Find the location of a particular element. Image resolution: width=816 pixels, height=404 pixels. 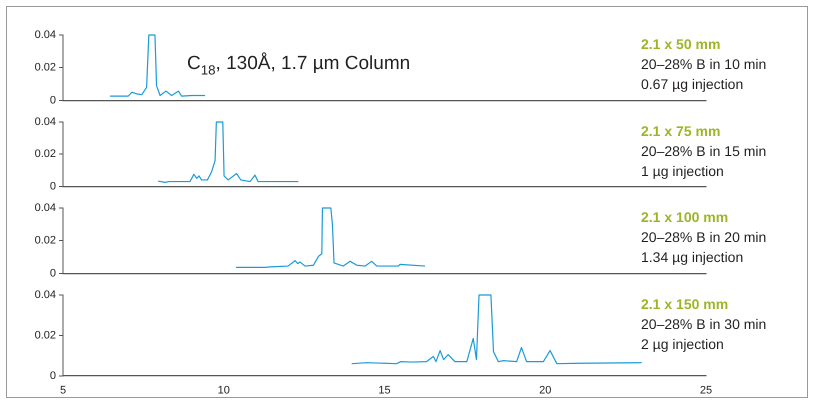

annotation: 2.1 x 100 mm is located at coordinates (684, 217).